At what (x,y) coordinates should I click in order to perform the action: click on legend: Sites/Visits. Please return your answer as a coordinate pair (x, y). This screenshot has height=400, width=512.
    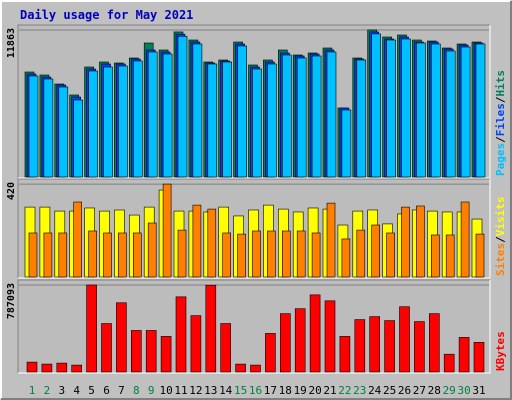
    Looking at the image, I should click on (500, 237).